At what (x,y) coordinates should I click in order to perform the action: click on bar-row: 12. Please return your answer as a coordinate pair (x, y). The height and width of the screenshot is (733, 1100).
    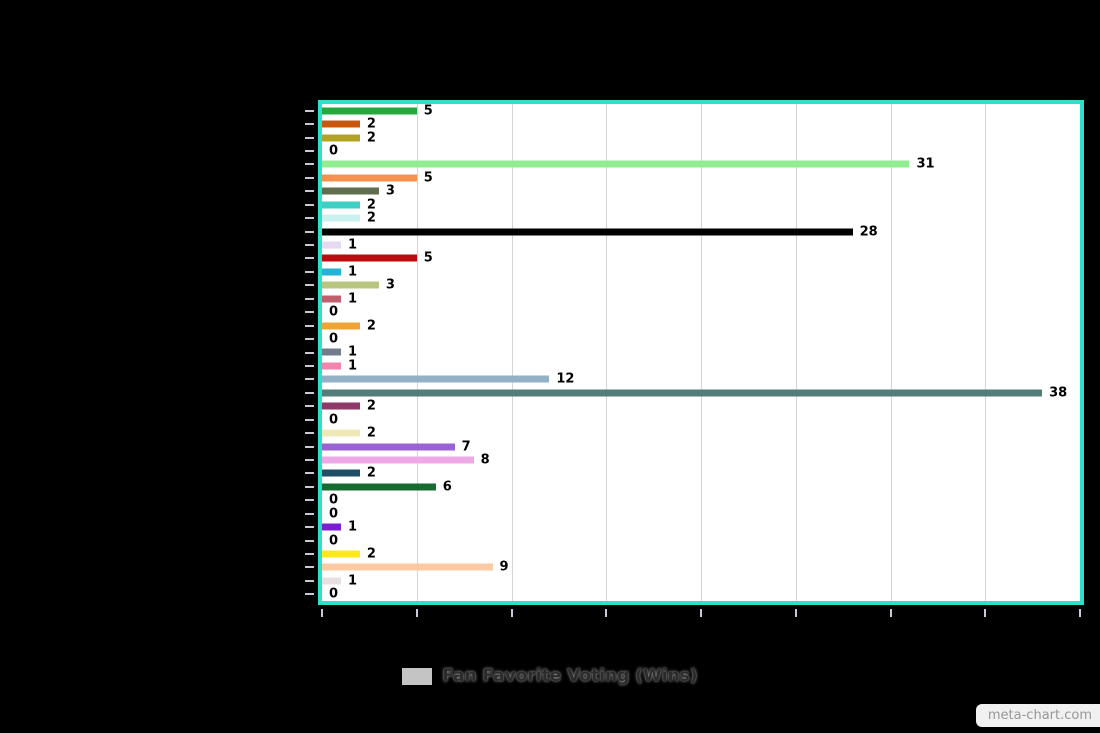
    Looking at the image, I should click on (701, 379).